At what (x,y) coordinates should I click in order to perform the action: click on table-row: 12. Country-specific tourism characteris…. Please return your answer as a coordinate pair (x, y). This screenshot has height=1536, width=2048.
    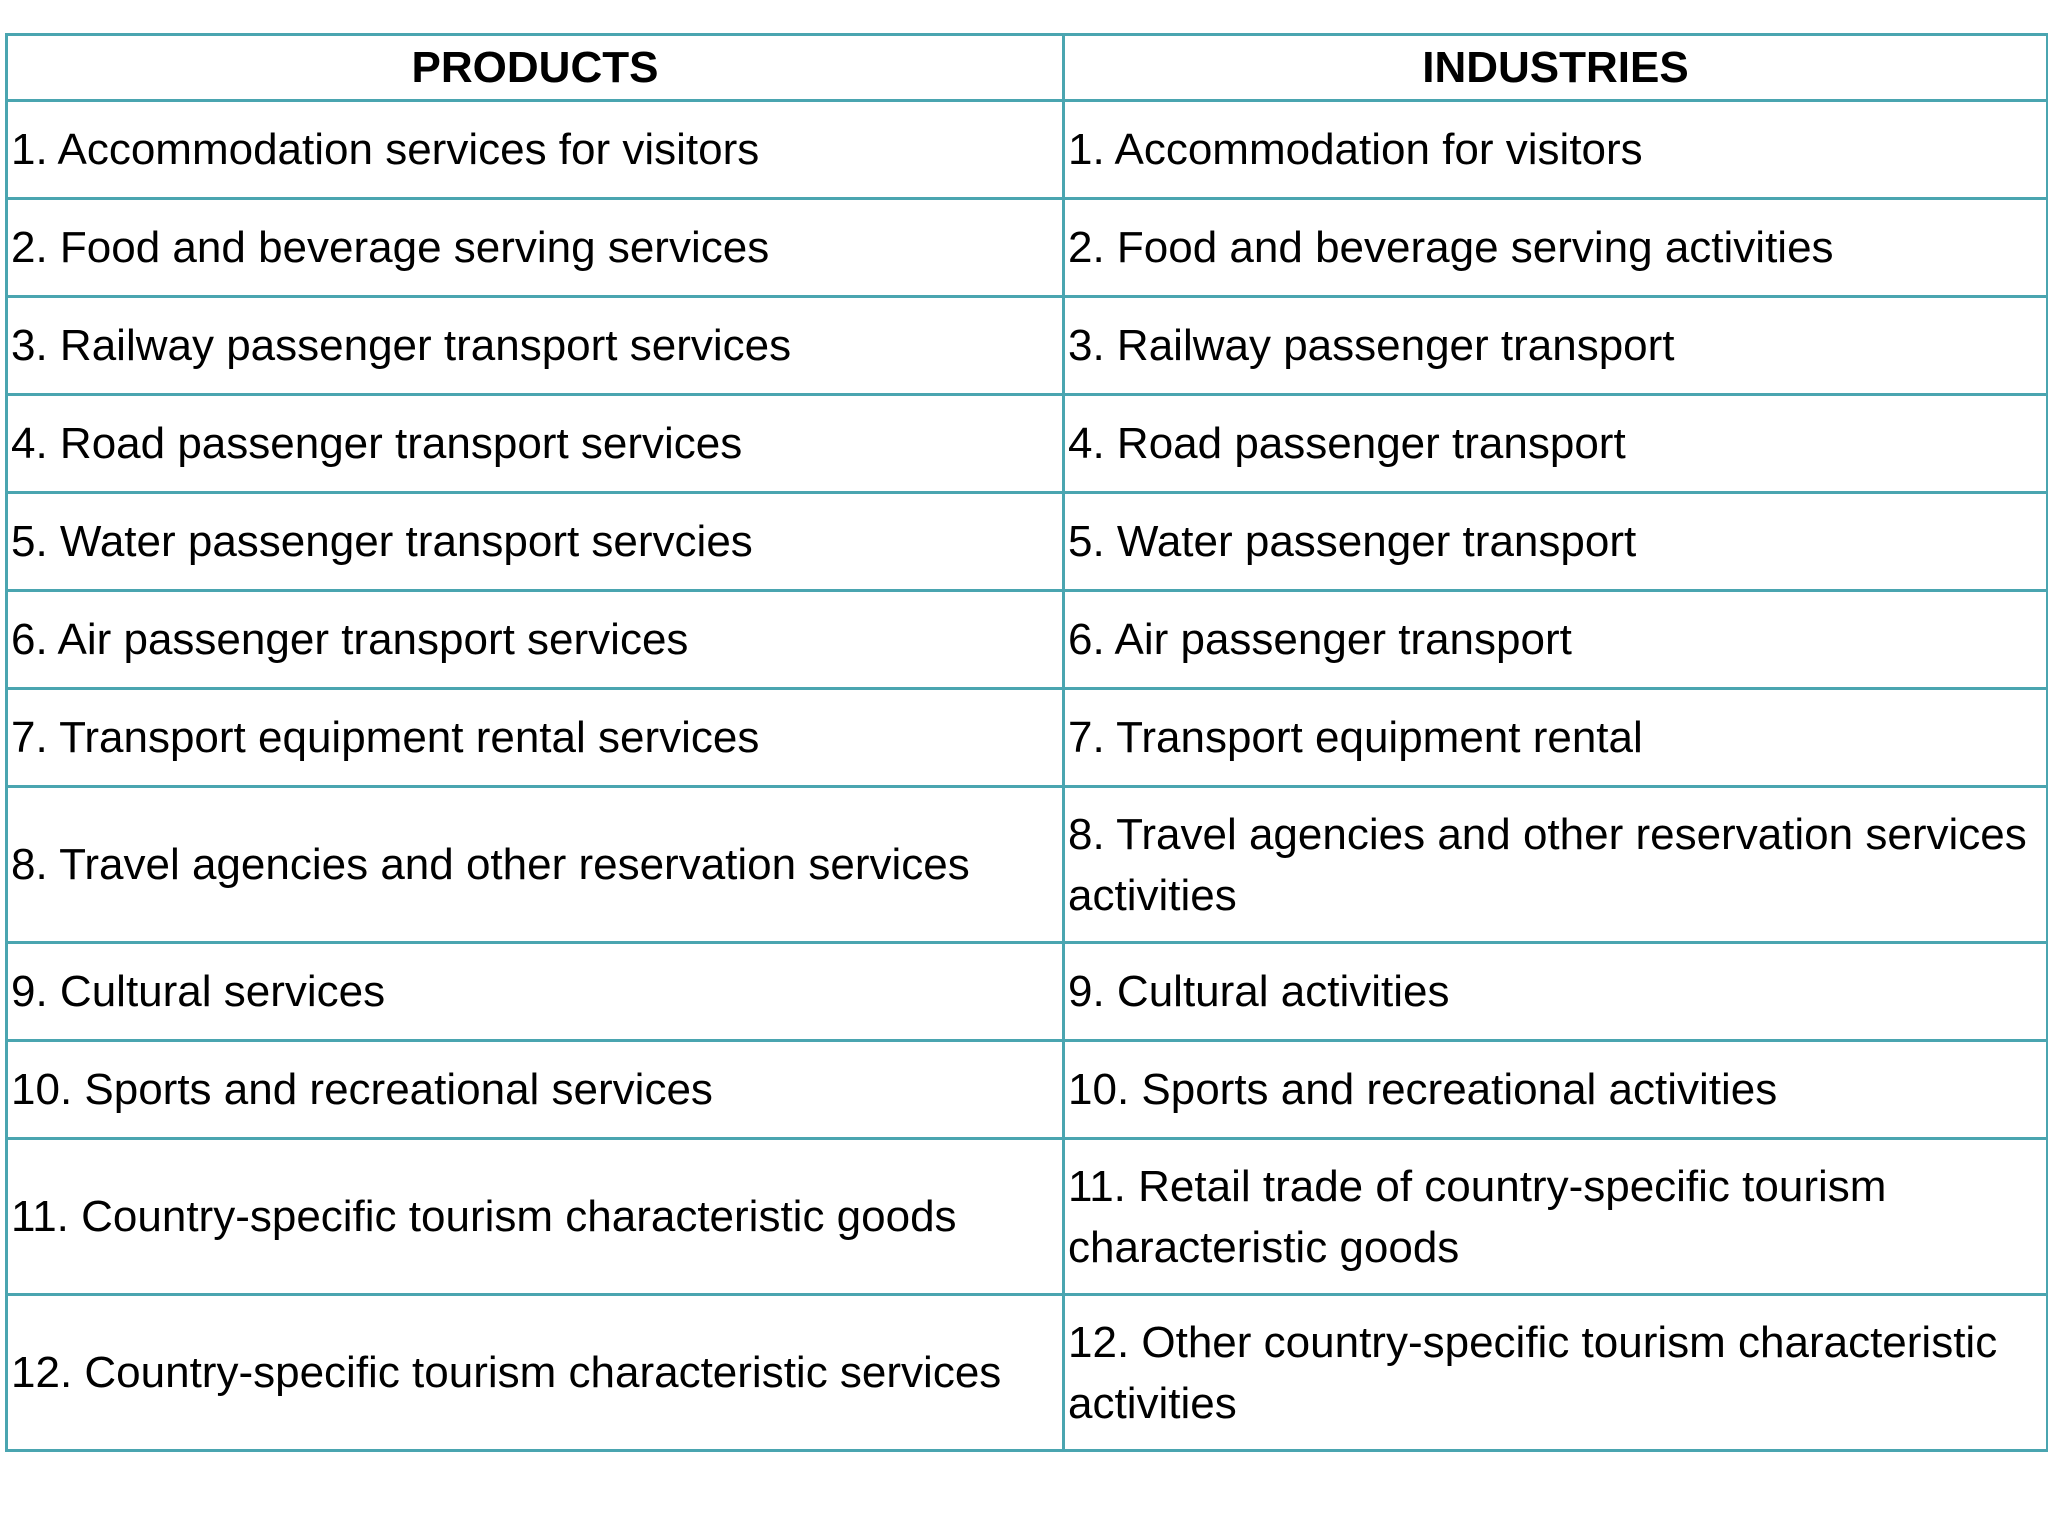
    Looking at the image, I should click on (1026, 1372).